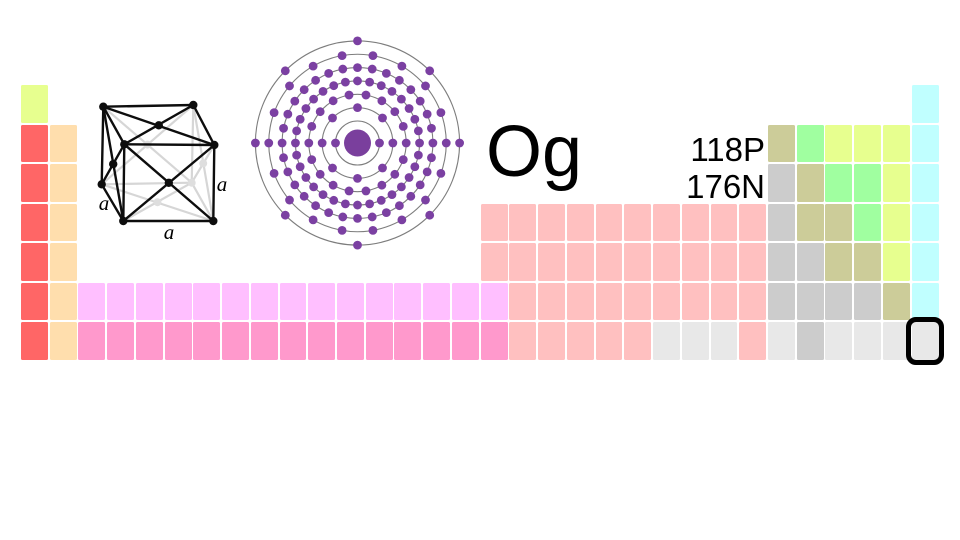 The image size is (960, 540). What do you see at coordinates (104, 203) in the screenshot?
I see `edge-length-label-left: a` at bounding box center [104, 203].